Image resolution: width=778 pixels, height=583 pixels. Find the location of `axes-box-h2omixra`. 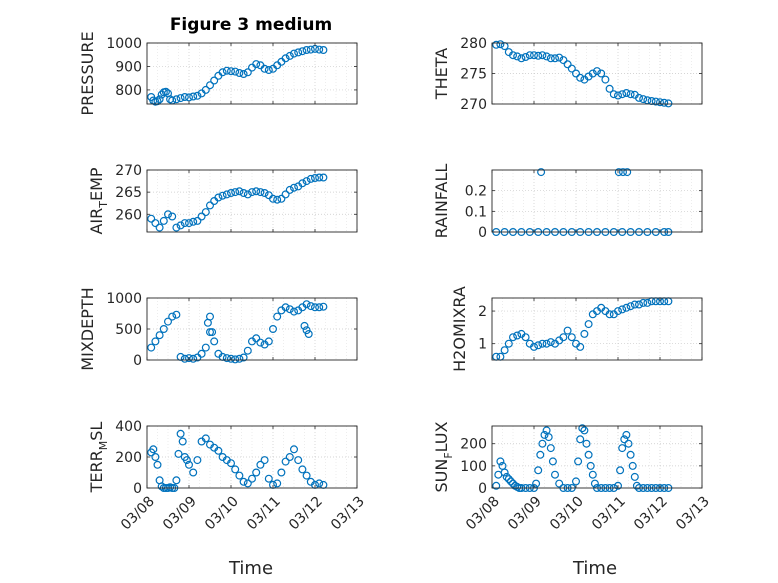

axes-box-h2omixra is located at coordinates (597, 329).